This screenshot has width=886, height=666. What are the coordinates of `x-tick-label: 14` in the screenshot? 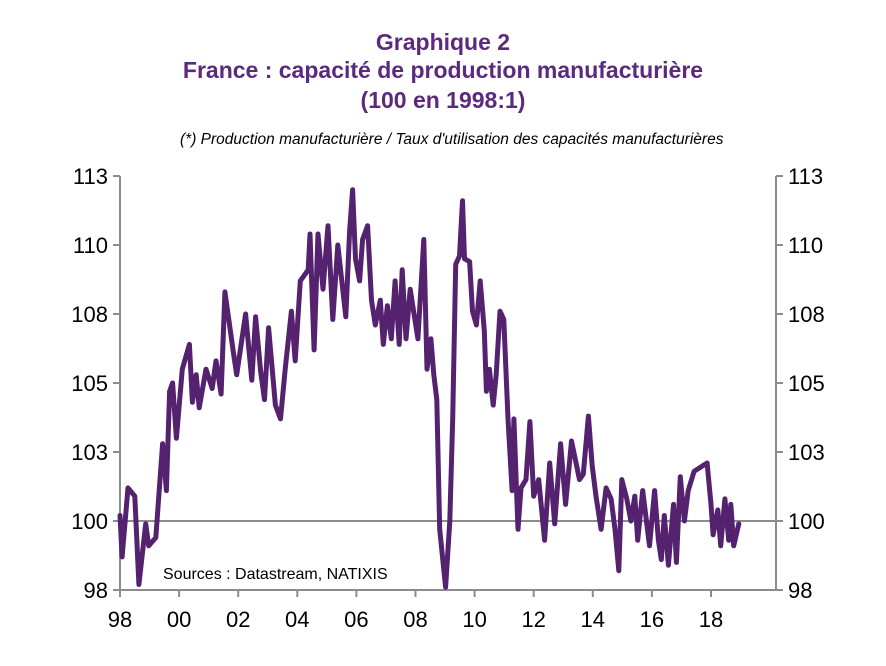 It's located at (593, 619).